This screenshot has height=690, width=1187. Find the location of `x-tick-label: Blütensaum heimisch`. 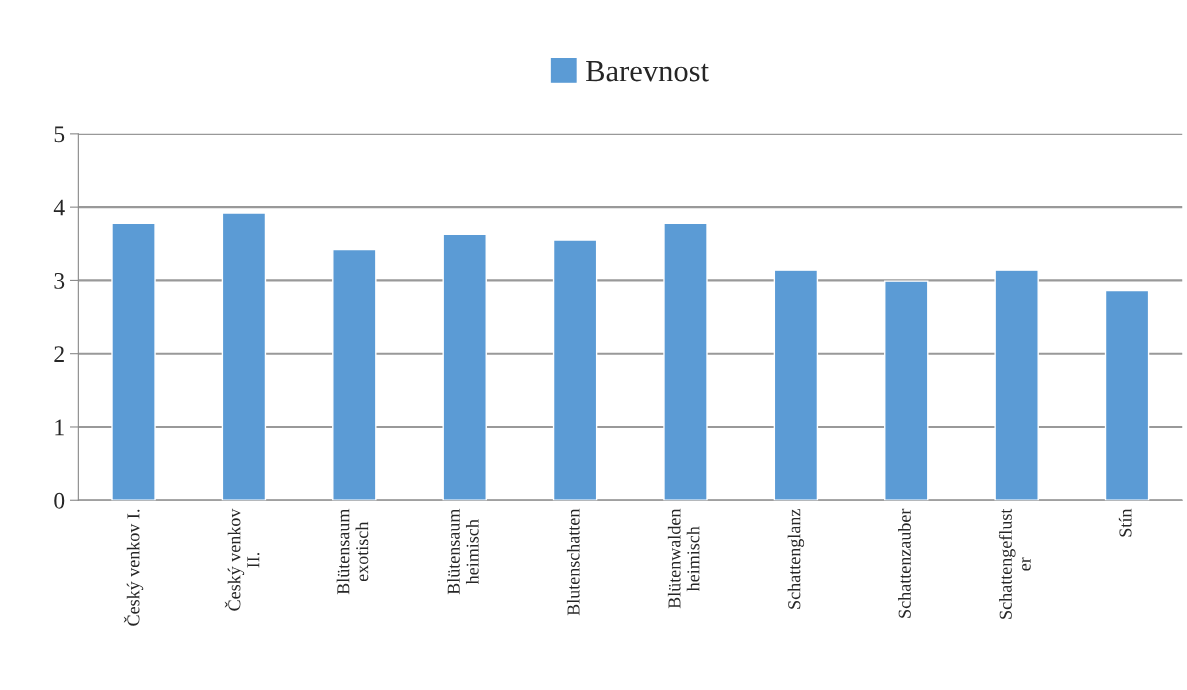

x-tick-label: Blütensaum heimisch is located at coordinates (463, 551).